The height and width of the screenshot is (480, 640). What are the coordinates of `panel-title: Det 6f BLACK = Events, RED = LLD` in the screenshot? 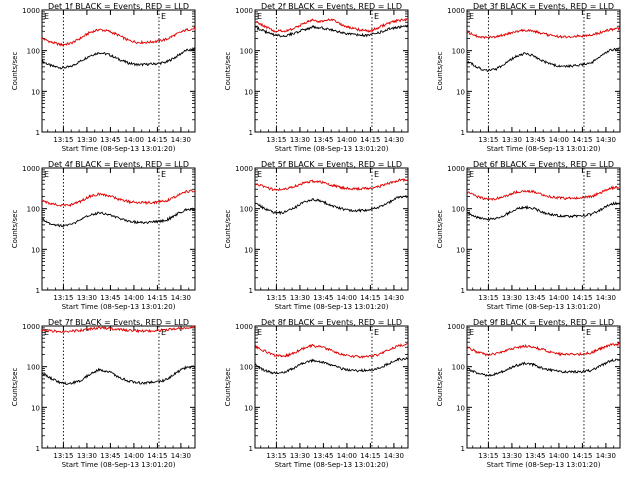 It's located at (543, 164).